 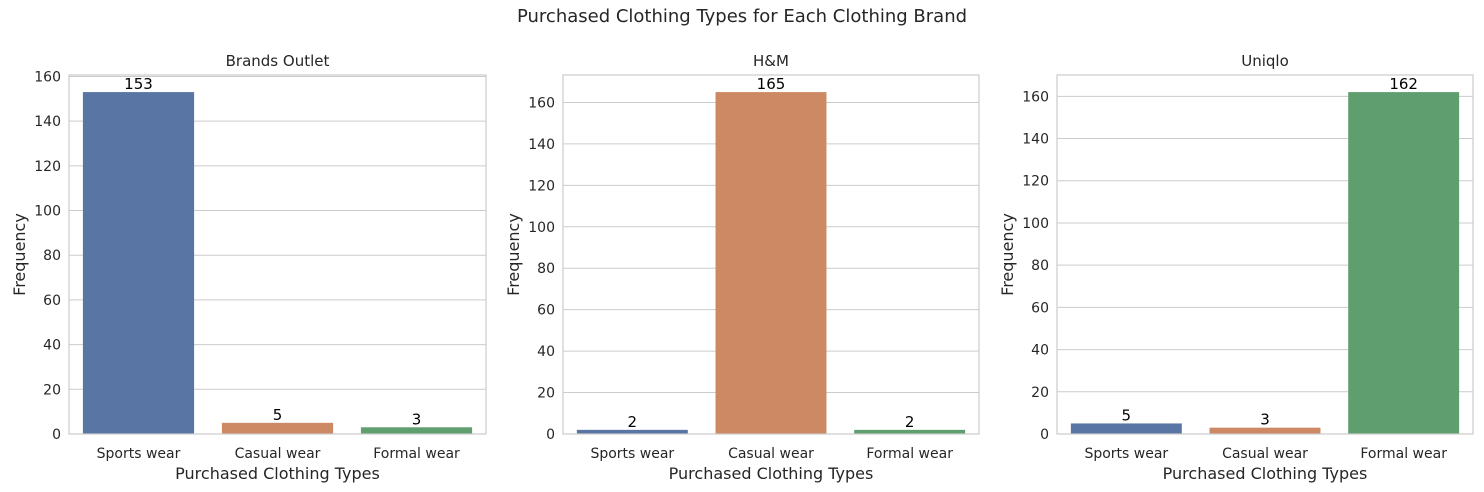 I want to click on subplot-title: H&M, so click(x=771, y=61).